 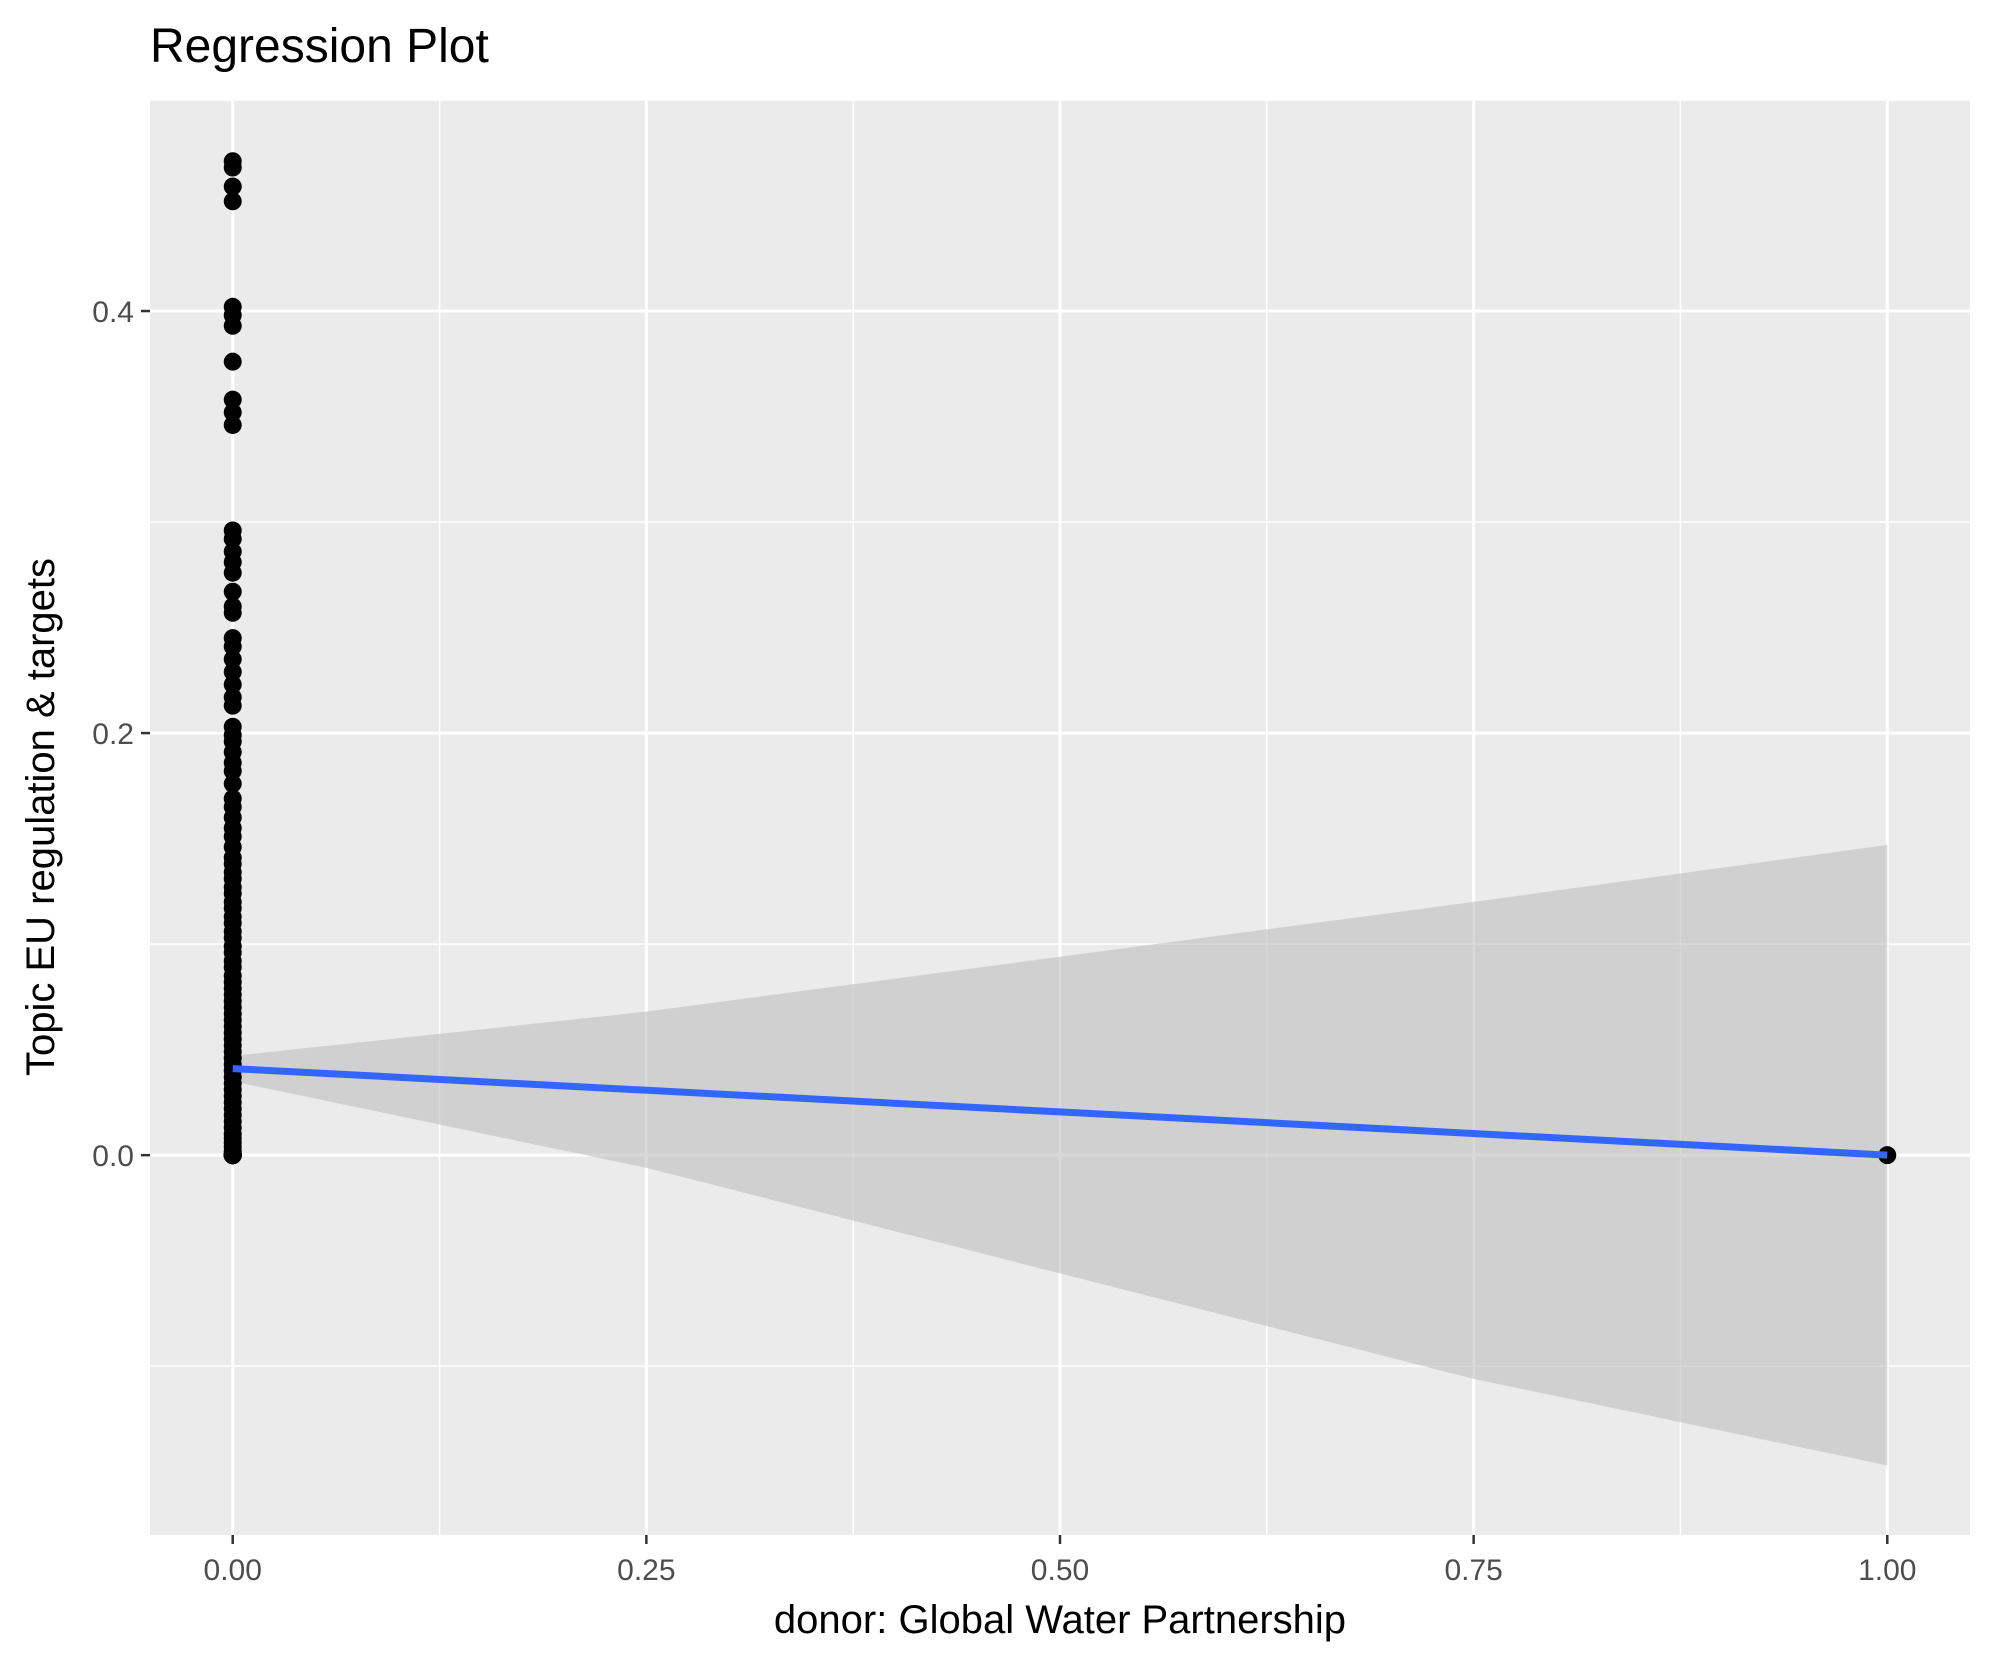 I want to click on y-axis: 0.0 0.2 0.4, so click(x=121, y=734).